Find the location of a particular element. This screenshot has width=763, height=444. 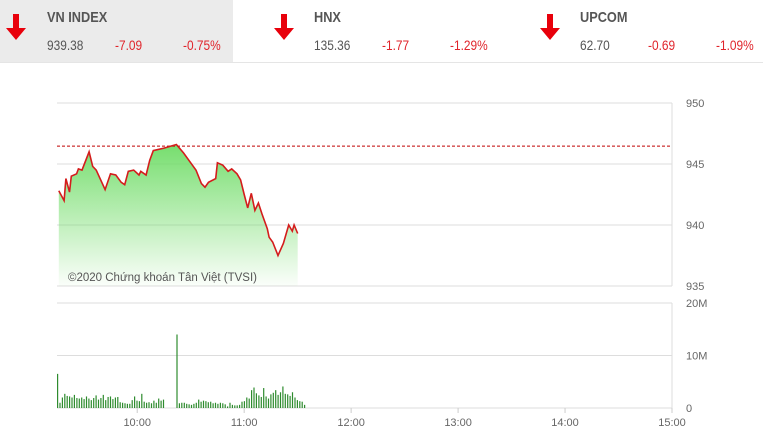

ticker-hnx: HNX 135.36 -1.77 -1.29% is located at coordinates (384, 31).